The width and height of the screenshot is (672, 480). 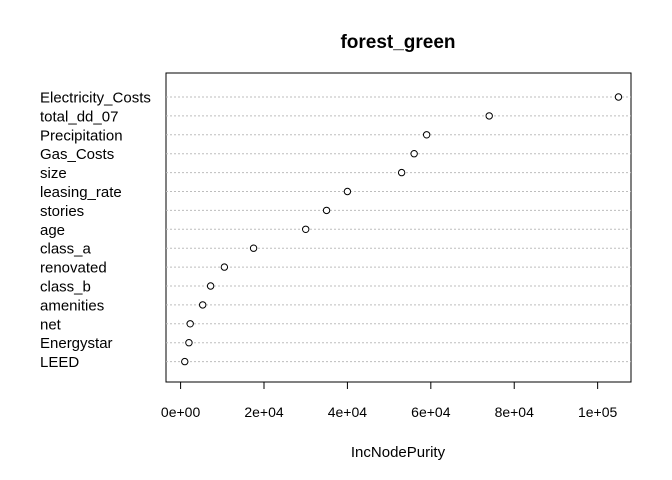 What do you see at coordinates (79, 116) in the screenshot?
I see `y-label-total-dd-07: total_dd_07` at bounding box center [79, 116].